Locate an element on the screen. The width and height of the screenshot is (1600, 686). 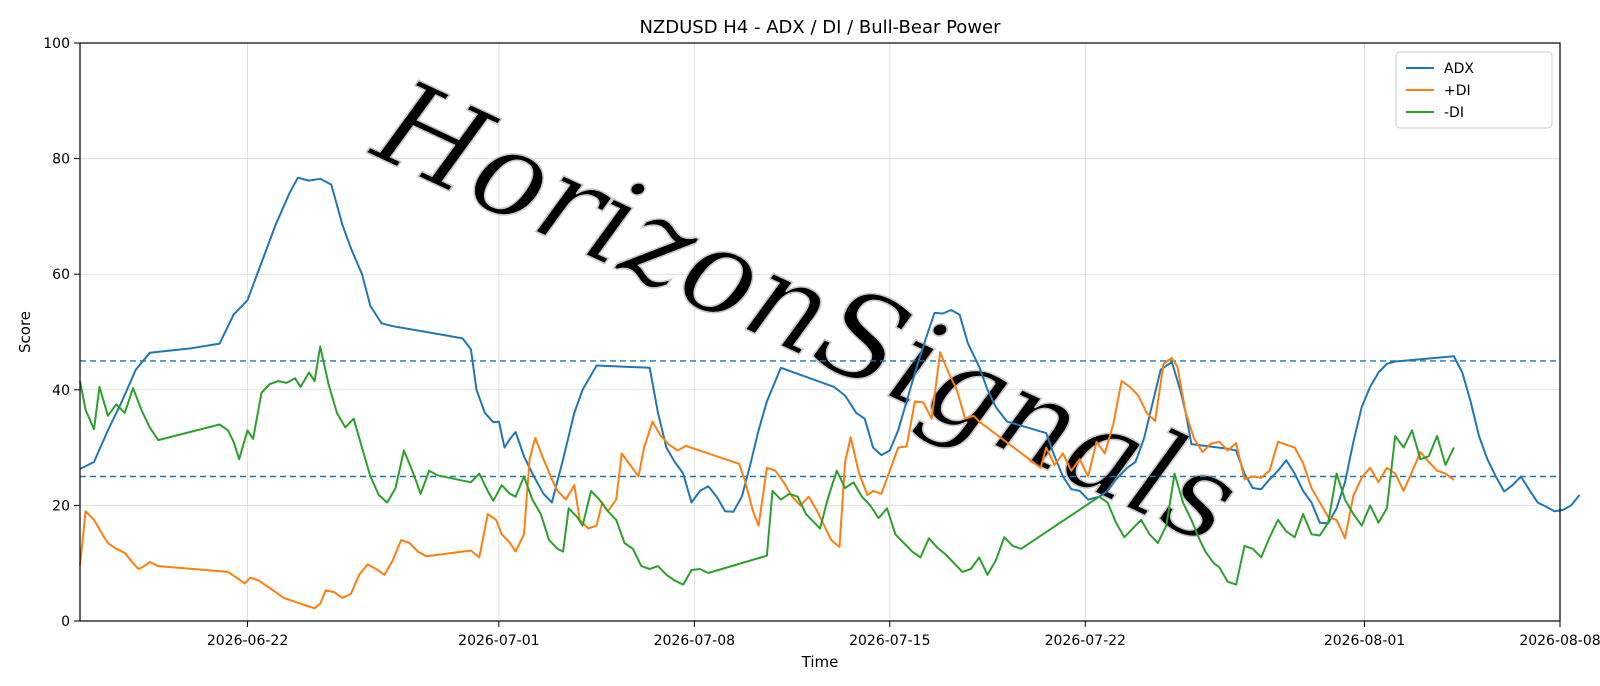
x-tick-label: 2026-08-01 is located at coordinates (1364, 641).